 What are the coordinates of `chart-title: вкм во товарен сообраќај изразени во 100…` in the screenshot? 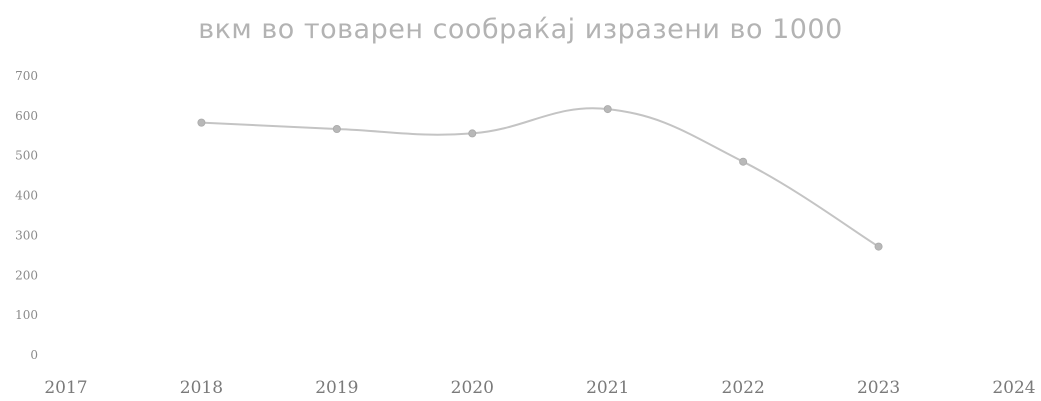 It's located at (520, 29).